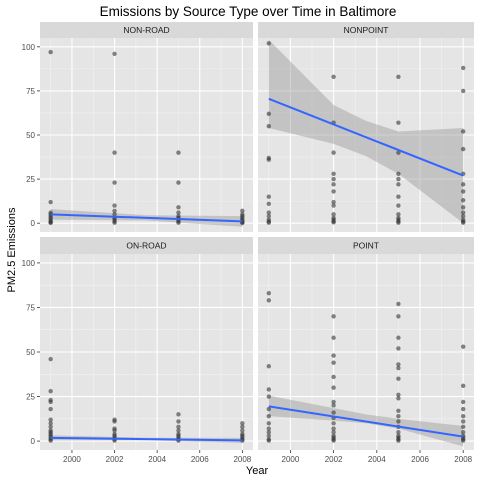  I want to click on strip-label-on-road: ON-ROAD, so click(146, 246).